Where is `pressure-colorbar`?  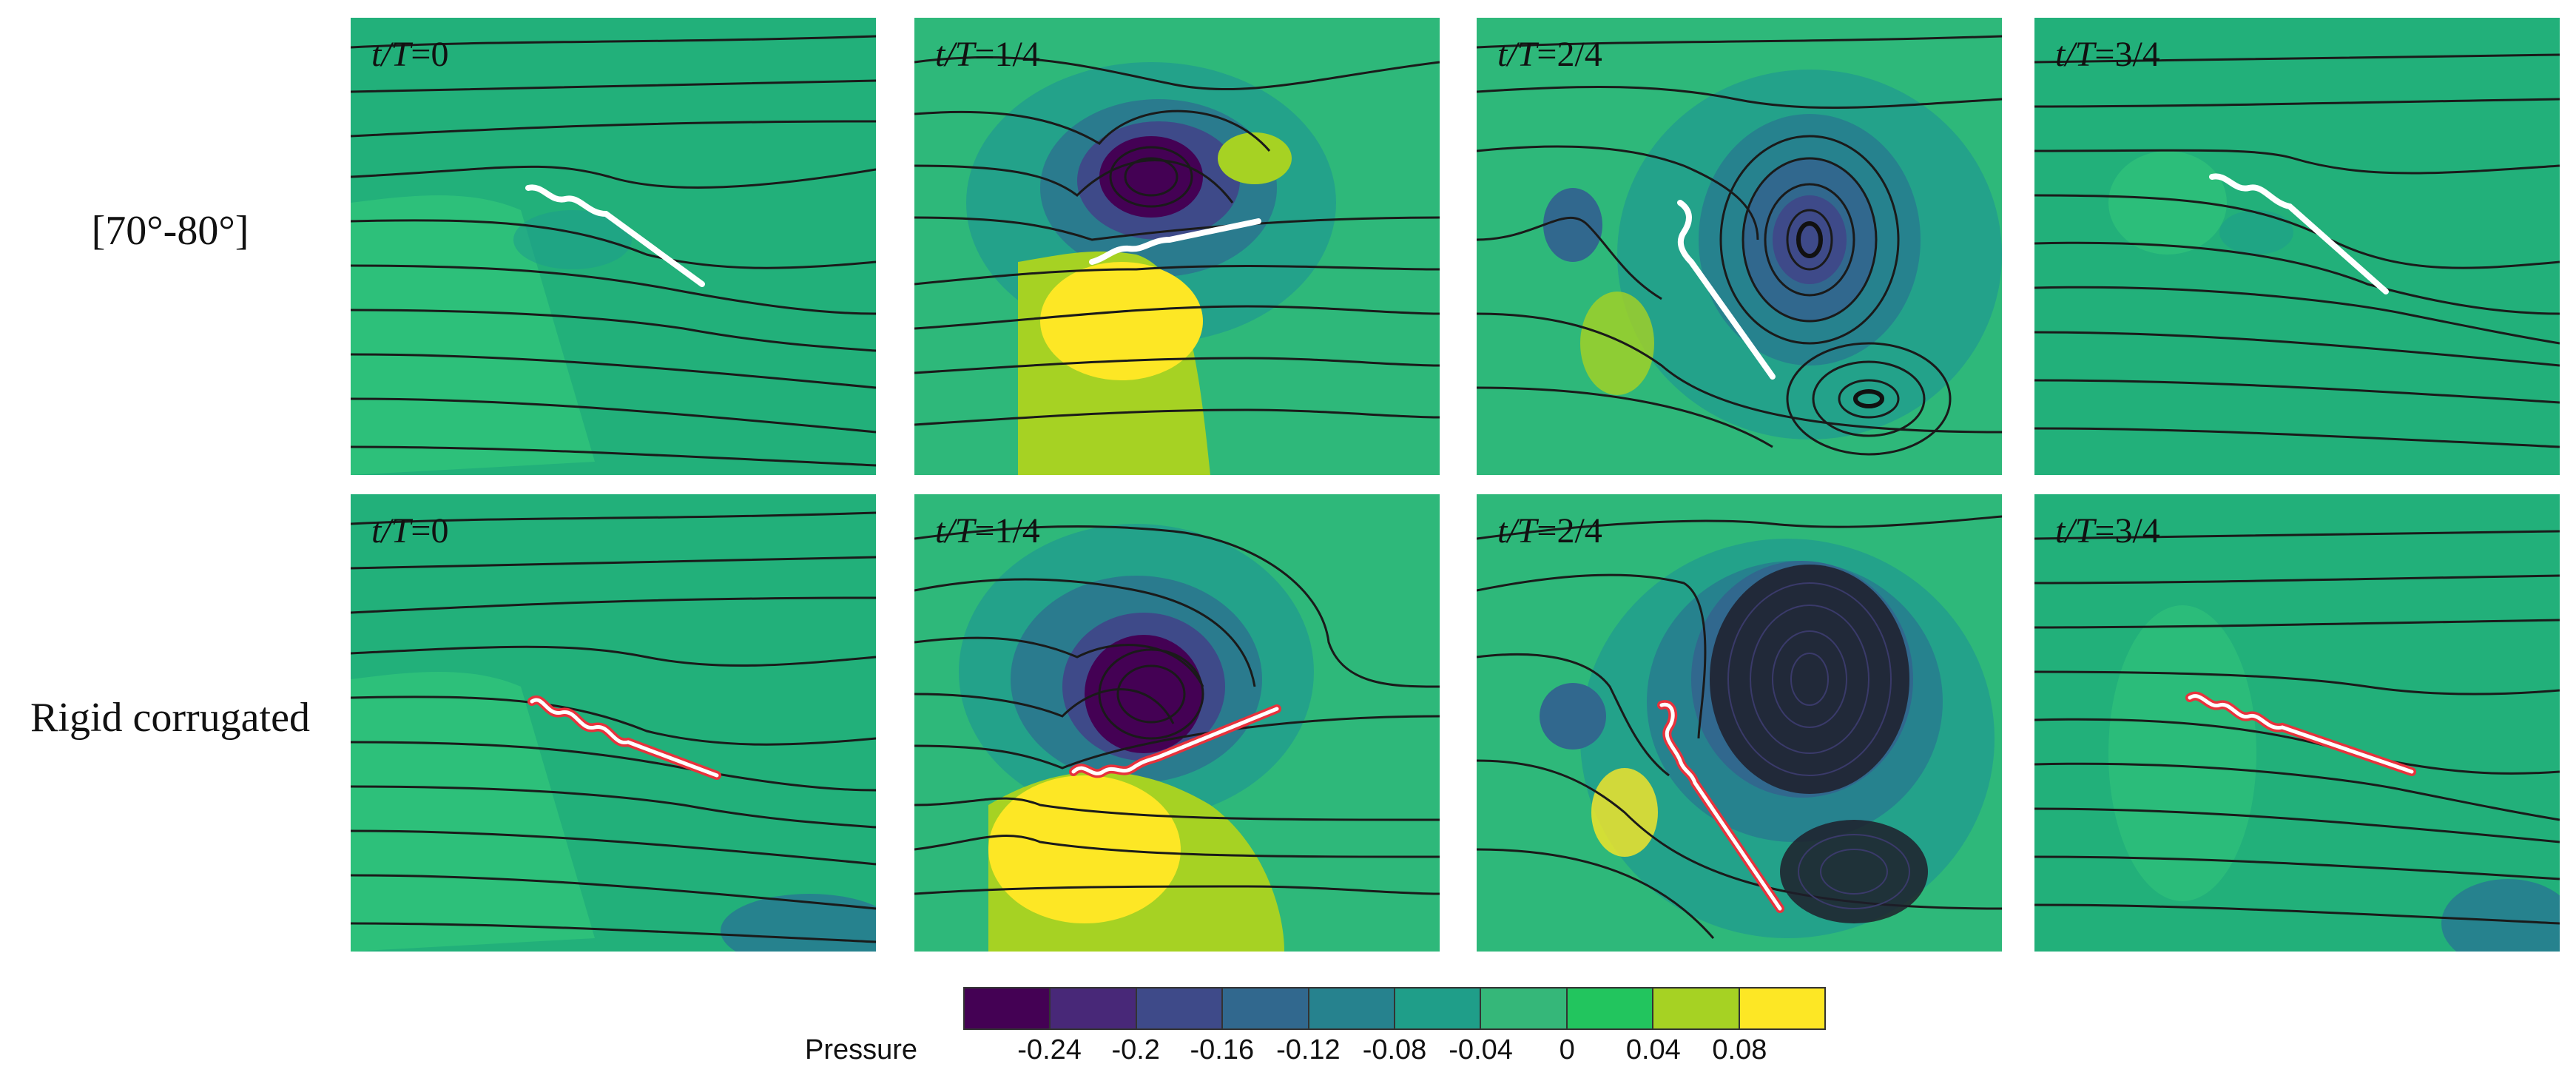 pressure-colorbar is located at coordinates (1394, 1008).